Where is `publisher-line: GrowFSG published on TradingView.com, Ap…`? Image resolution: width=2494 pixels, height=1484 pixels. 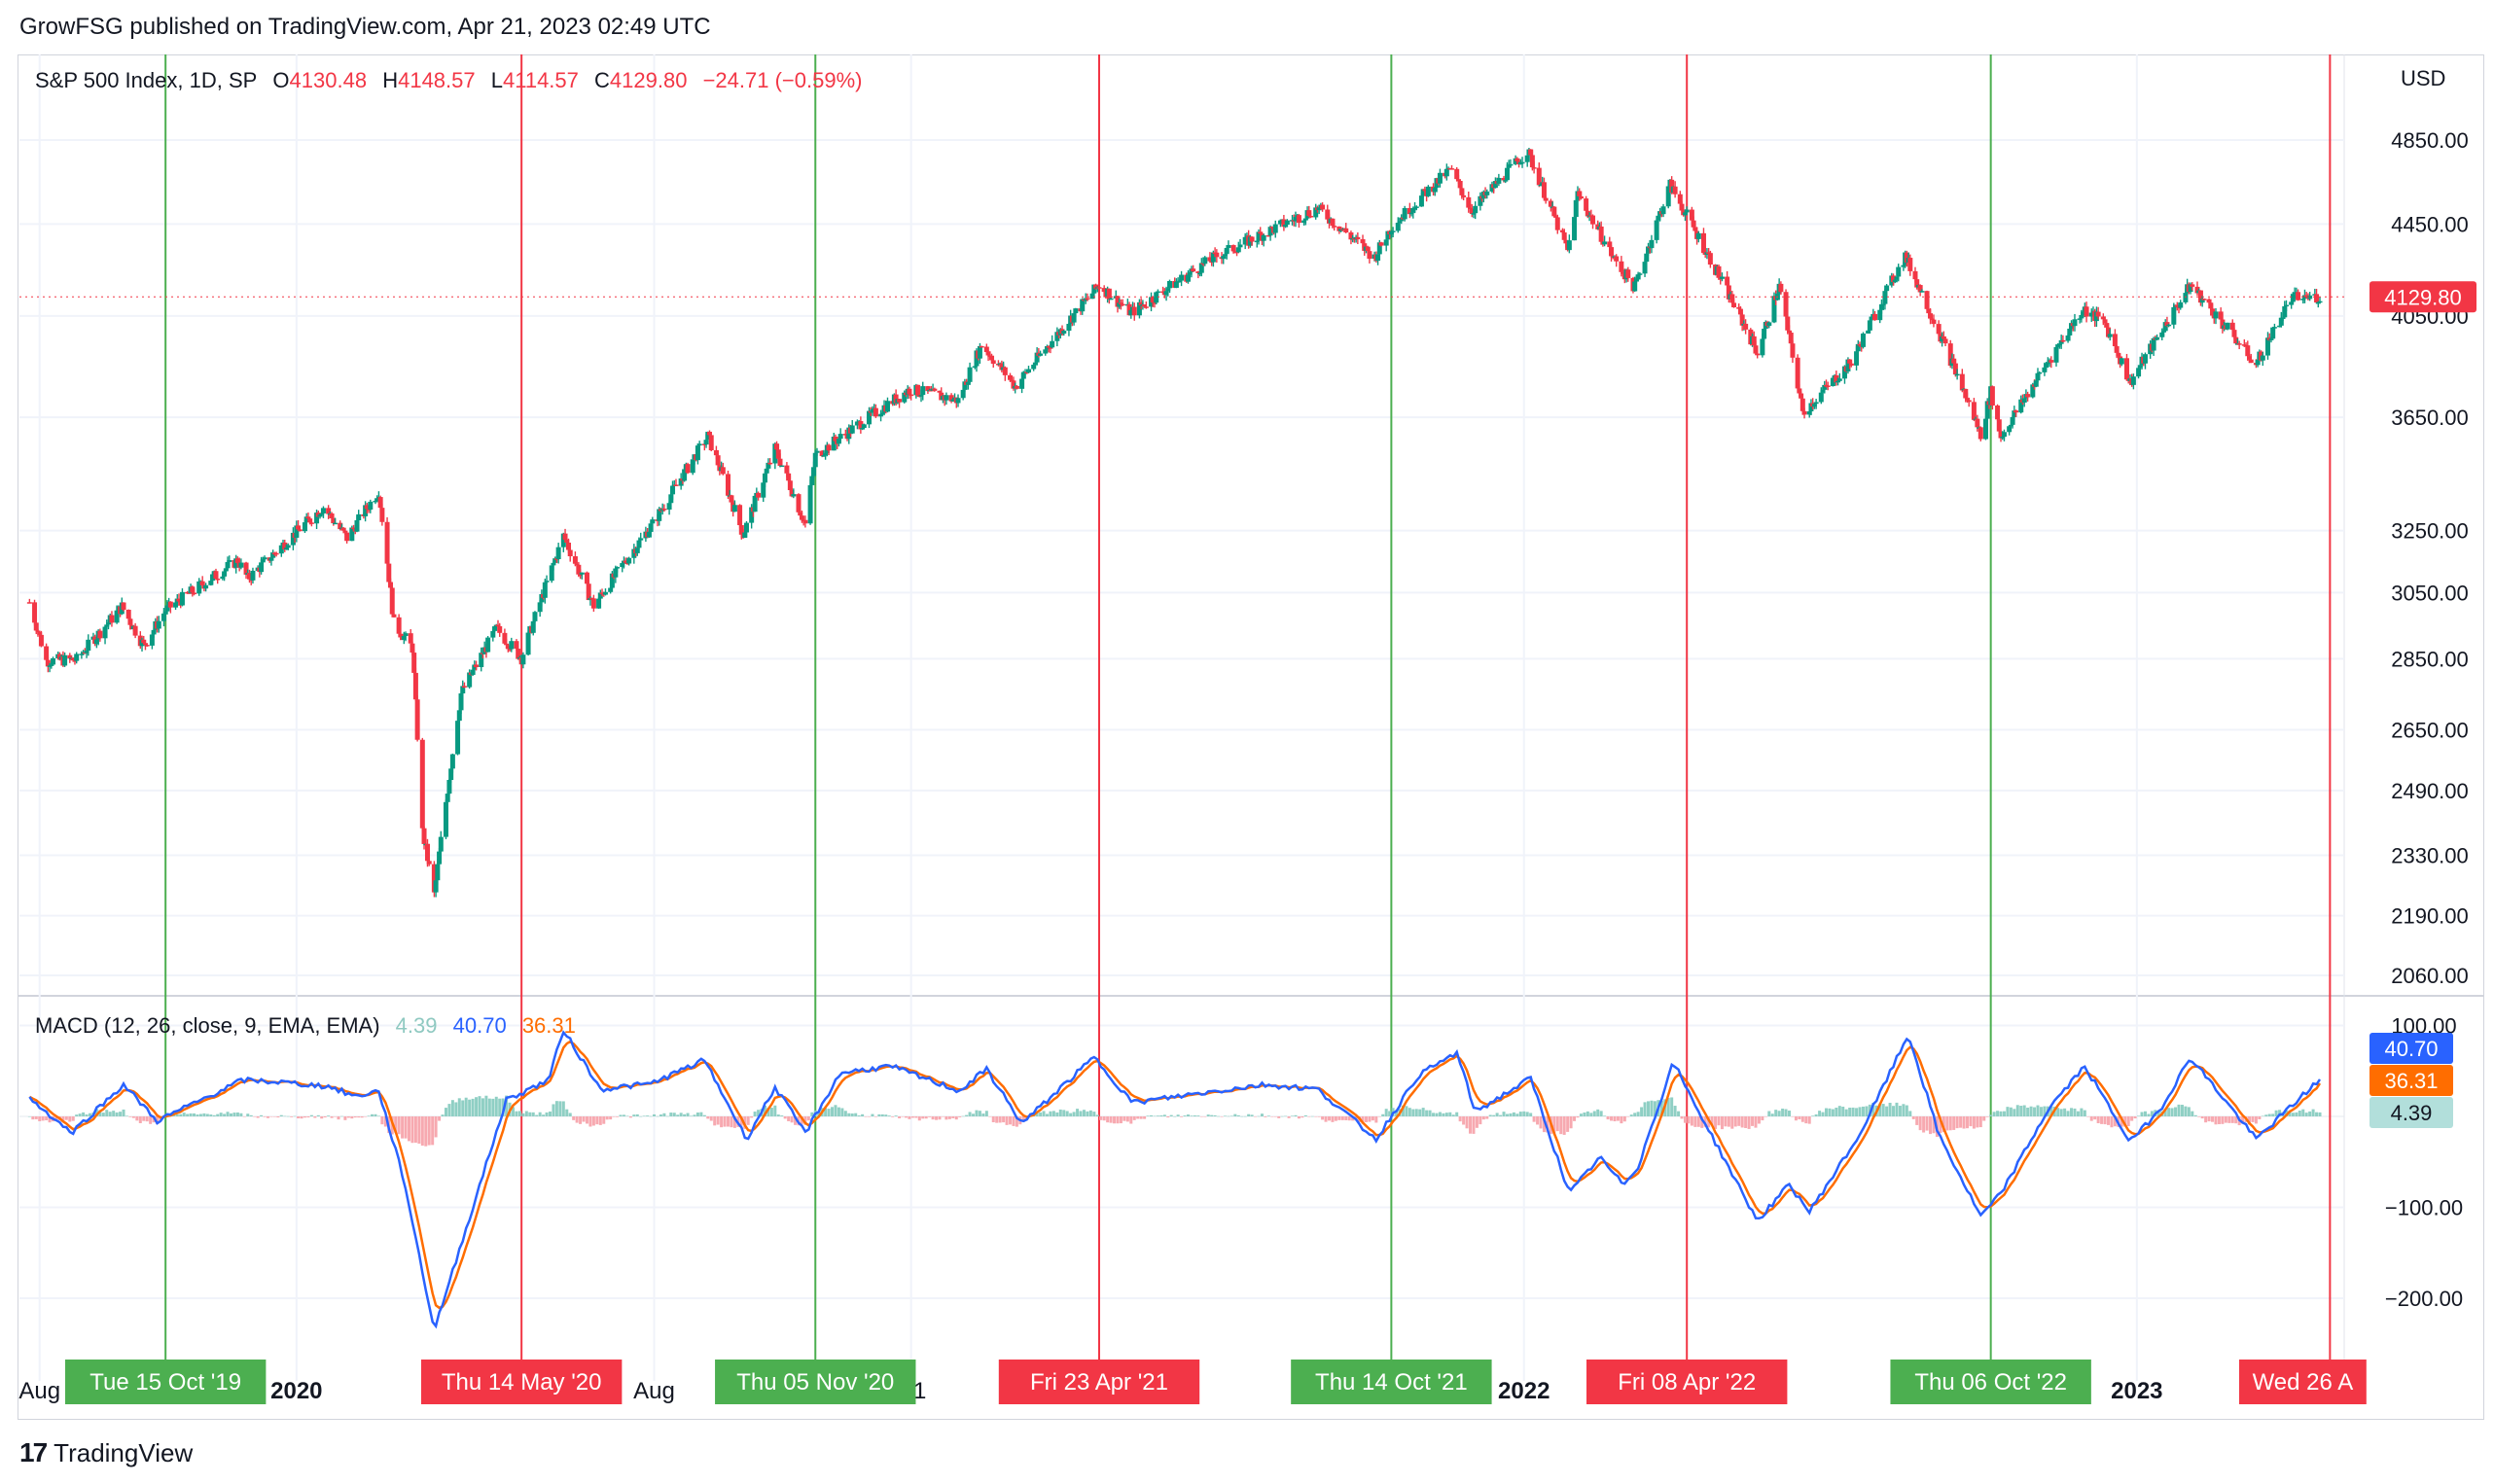 publisher-line: GrowFSG published on TradingView.com, Ap… is located at coordinates (365, 27).